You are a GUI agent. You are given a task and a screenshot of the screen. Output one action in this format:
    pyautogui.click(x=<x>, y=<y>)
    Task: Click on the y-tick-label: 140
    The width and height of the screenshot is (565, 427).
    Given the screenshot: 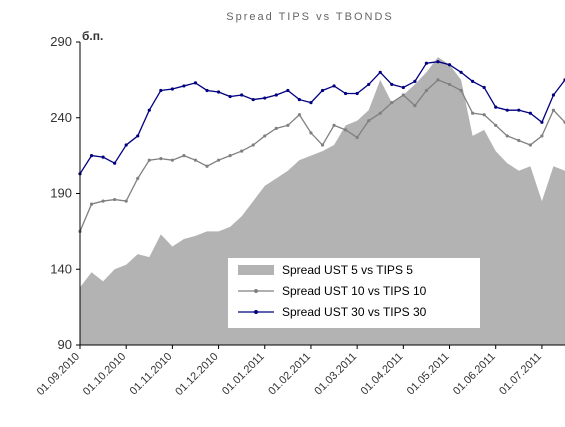 What is the action you would take?
    pyautogui.click(x=61, y=268)
    